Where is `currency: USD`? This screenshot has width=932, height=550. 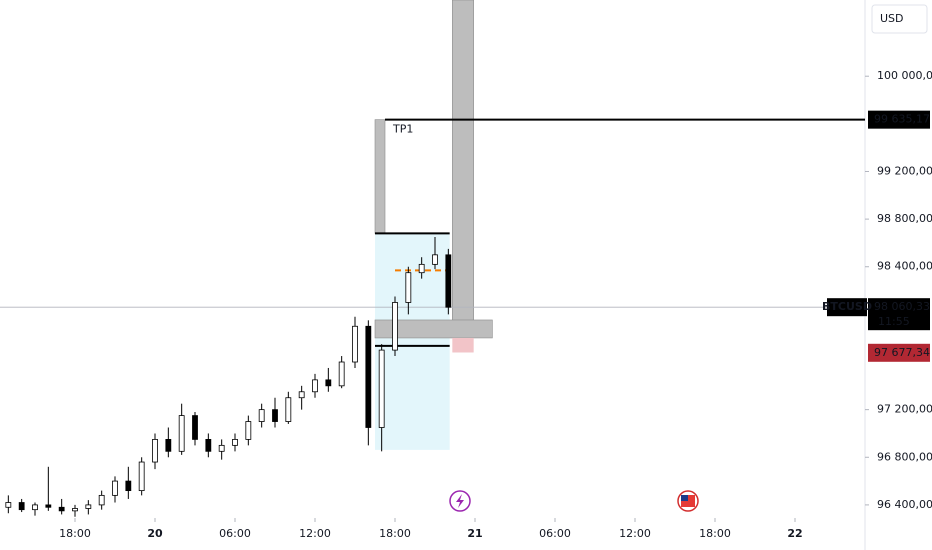 currency: USD is located at coordinates (892, 18).